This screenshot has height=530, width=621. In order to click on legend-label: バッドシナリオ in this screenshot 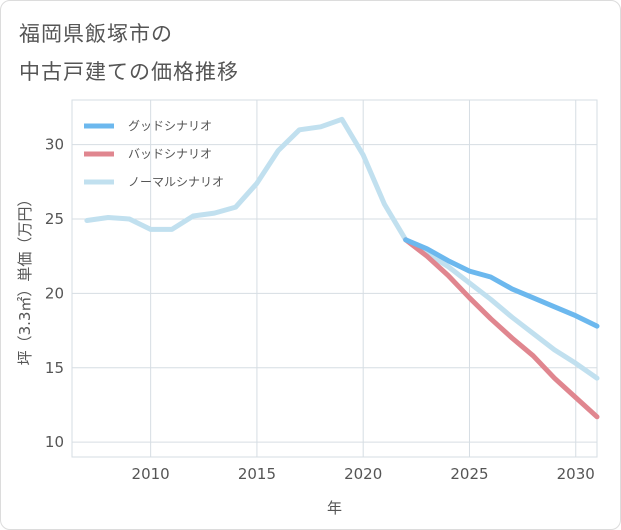, I will do `click(170, 154)`.